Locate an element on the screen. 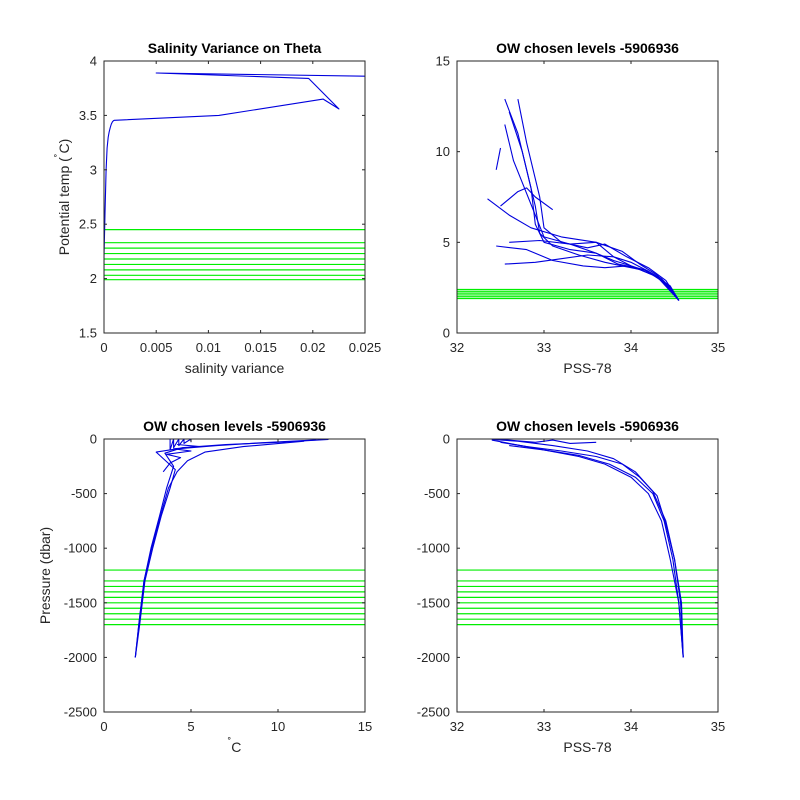 The height and width of the screenshot is (800, 800). x-tick-label: 0.01 is located at coordinates (208, 347).